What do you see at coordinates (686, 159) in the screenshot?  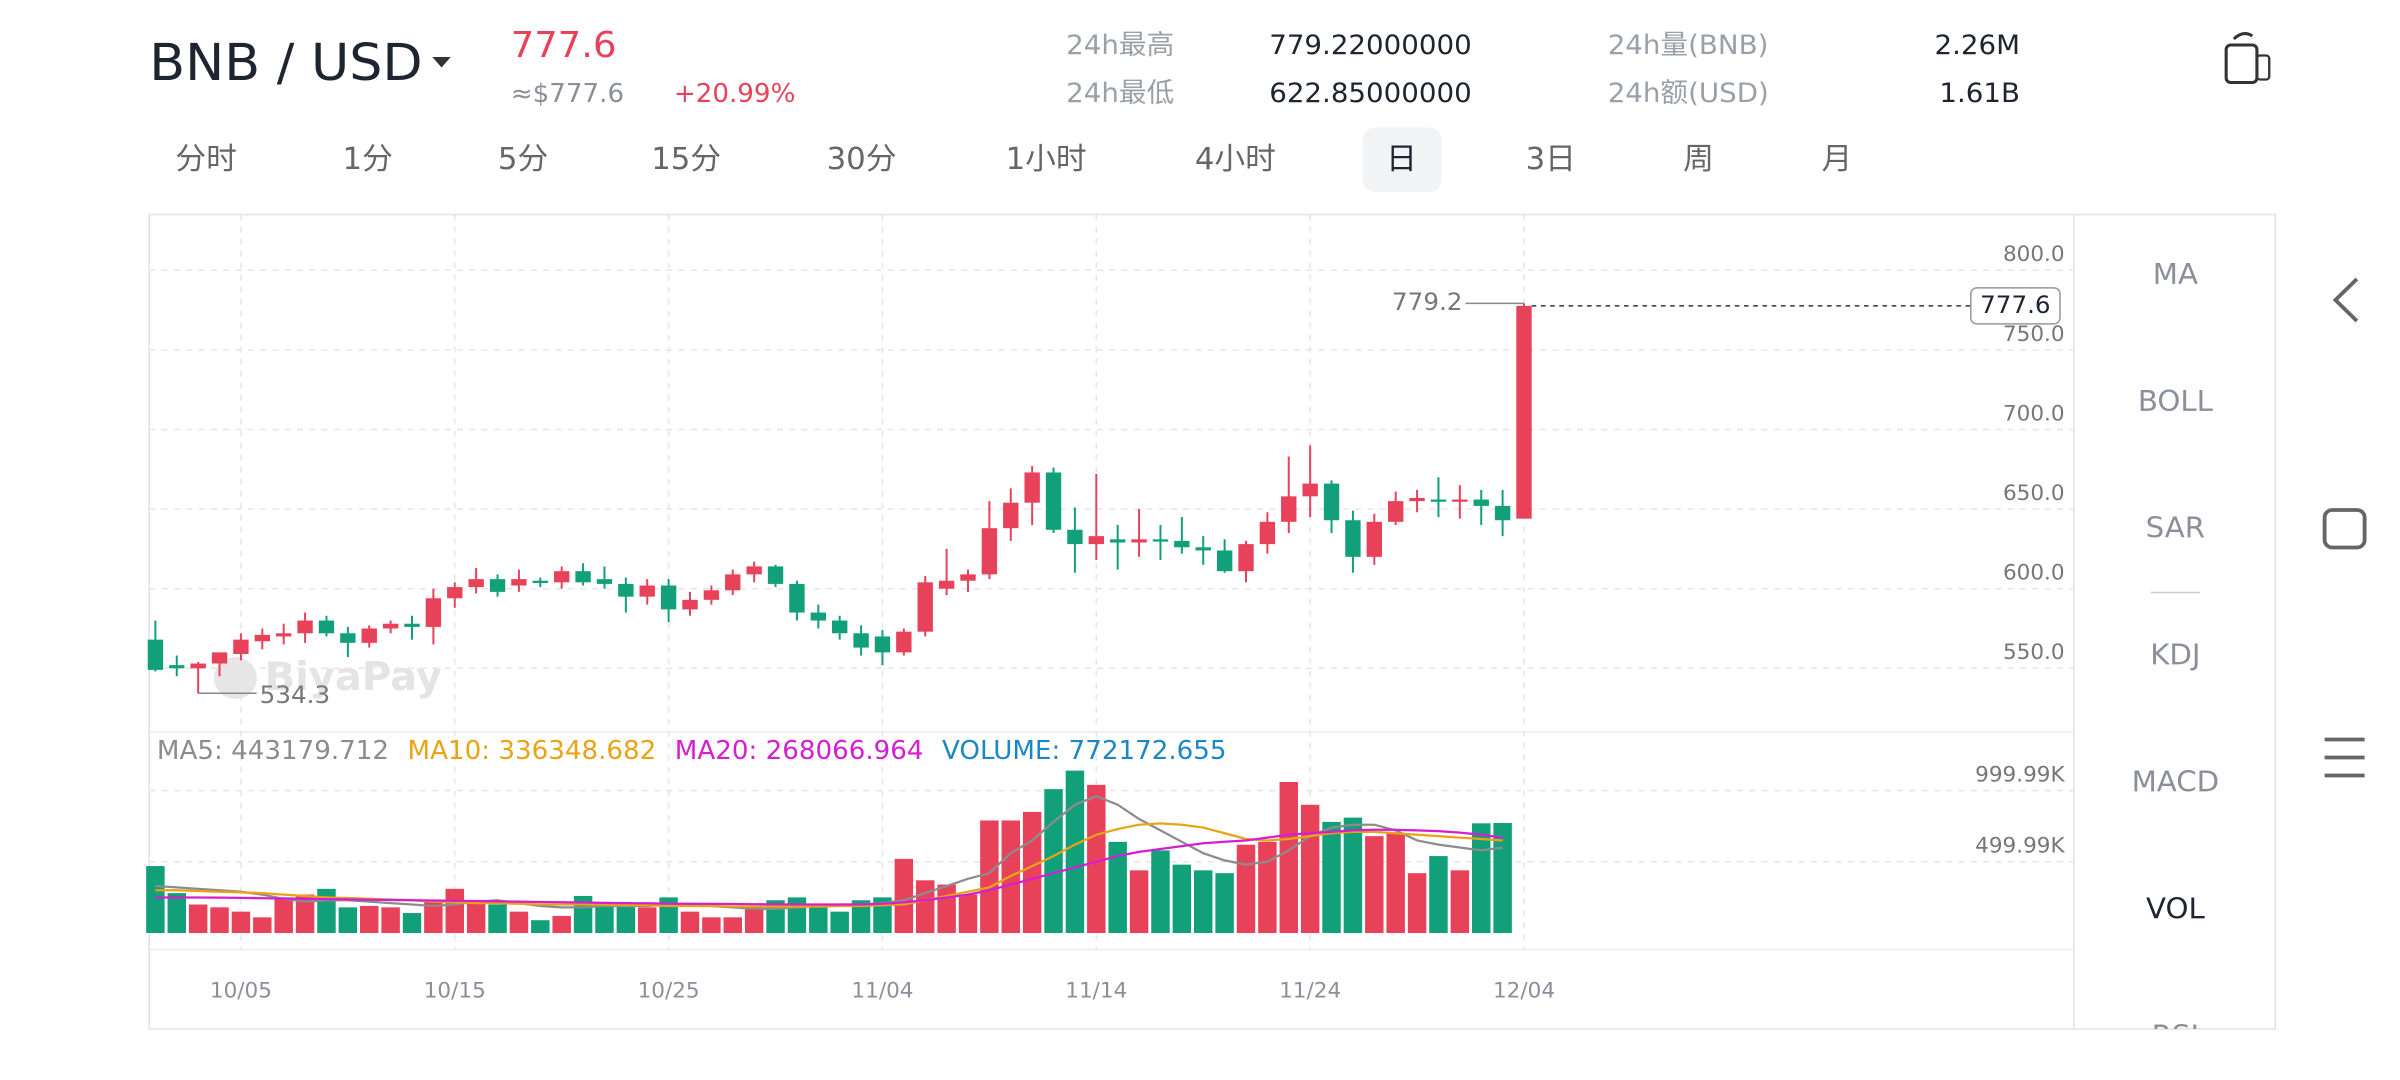 I see `interval-tab: 15分` at bounding box center [686, 159].